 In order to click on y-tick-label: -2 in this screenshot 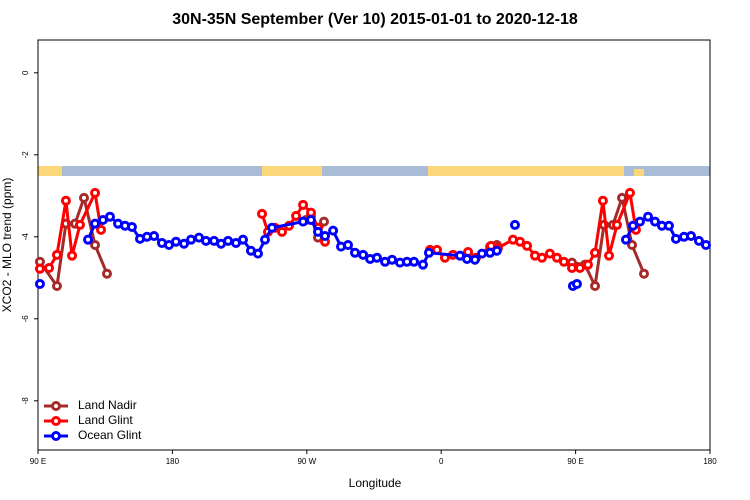, I will do `click(25, 155)`.